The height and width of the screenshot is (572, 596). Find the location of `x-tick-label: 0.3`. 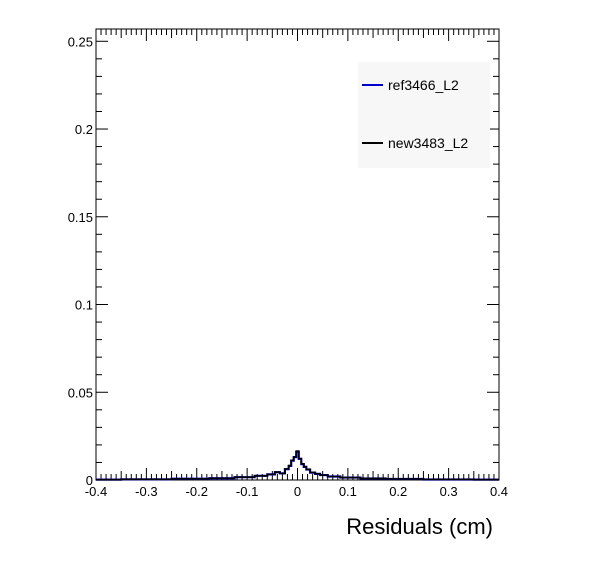

x-tick-label: 0.3 is located at coordinates (449, 491).